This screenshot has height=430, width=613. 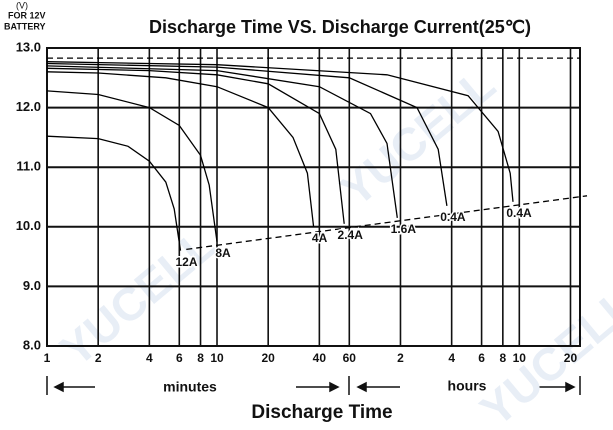 What do you see at coordinates (25, 26) in the screenshot?
I see `y-note: BATTERY` at bounding box center [25, 26].